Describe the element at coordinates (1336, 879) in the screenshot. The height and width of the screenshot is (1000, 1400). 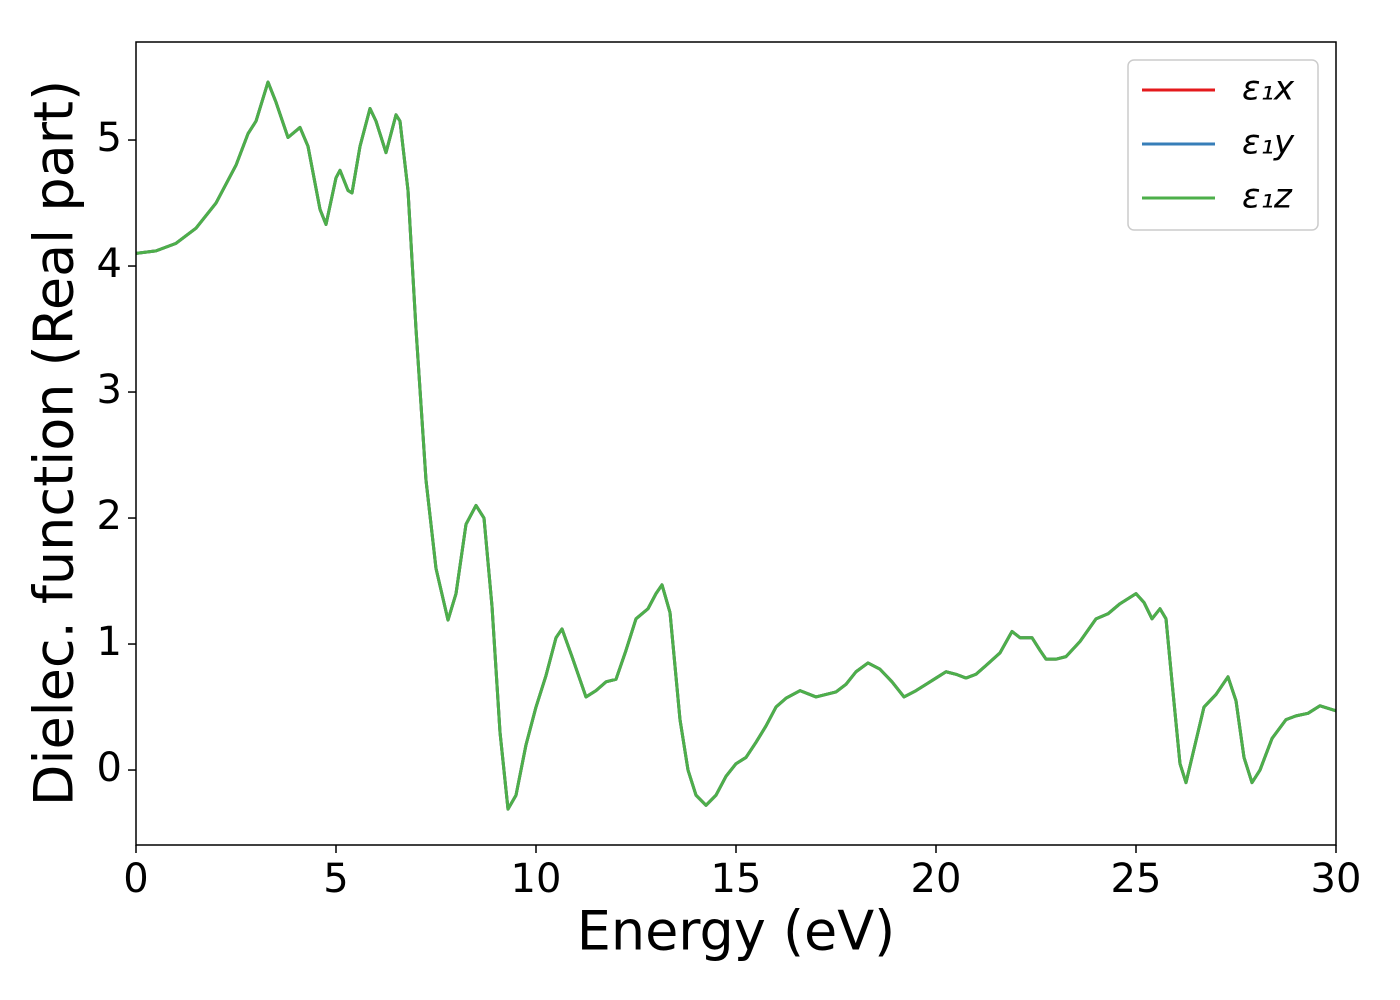
I see `x-tick-label: 30` at that location.